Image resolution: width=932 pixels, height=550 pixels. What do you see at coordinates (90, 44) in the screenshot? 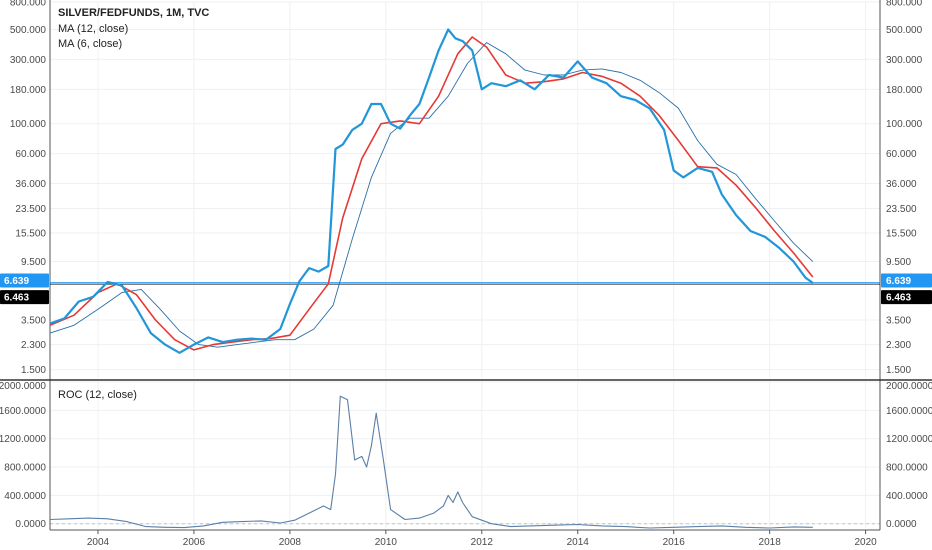
I see `legend-ma6: MA (6, close)` at bounding box center [90, 44].